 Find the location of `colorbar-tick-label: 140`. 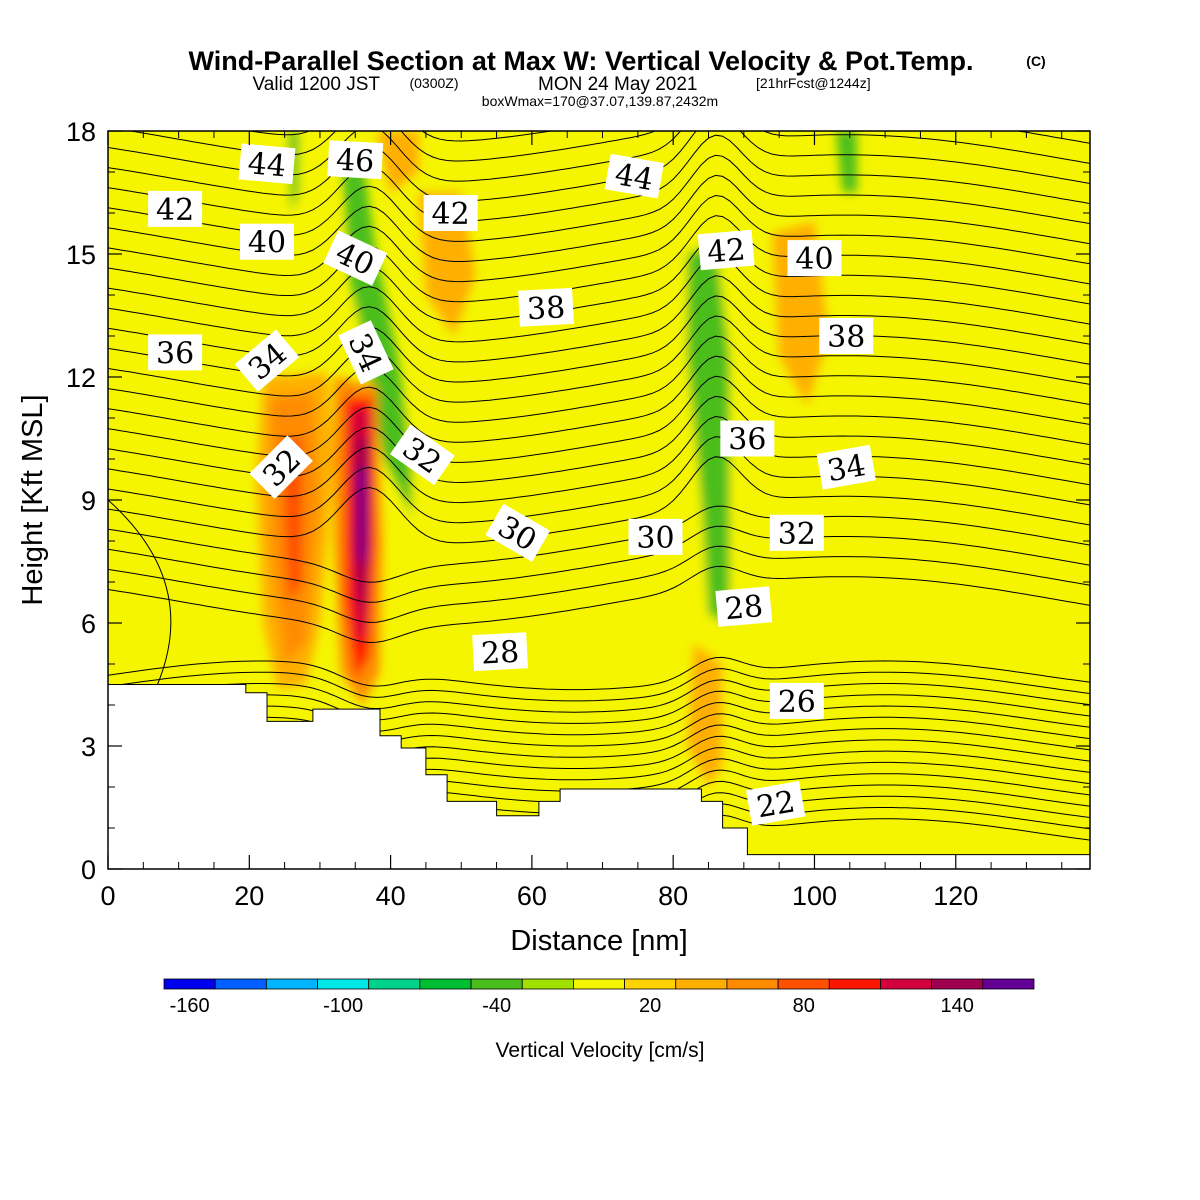

colorbar-tick-label: 140 is located at coordinates (957, 1006).